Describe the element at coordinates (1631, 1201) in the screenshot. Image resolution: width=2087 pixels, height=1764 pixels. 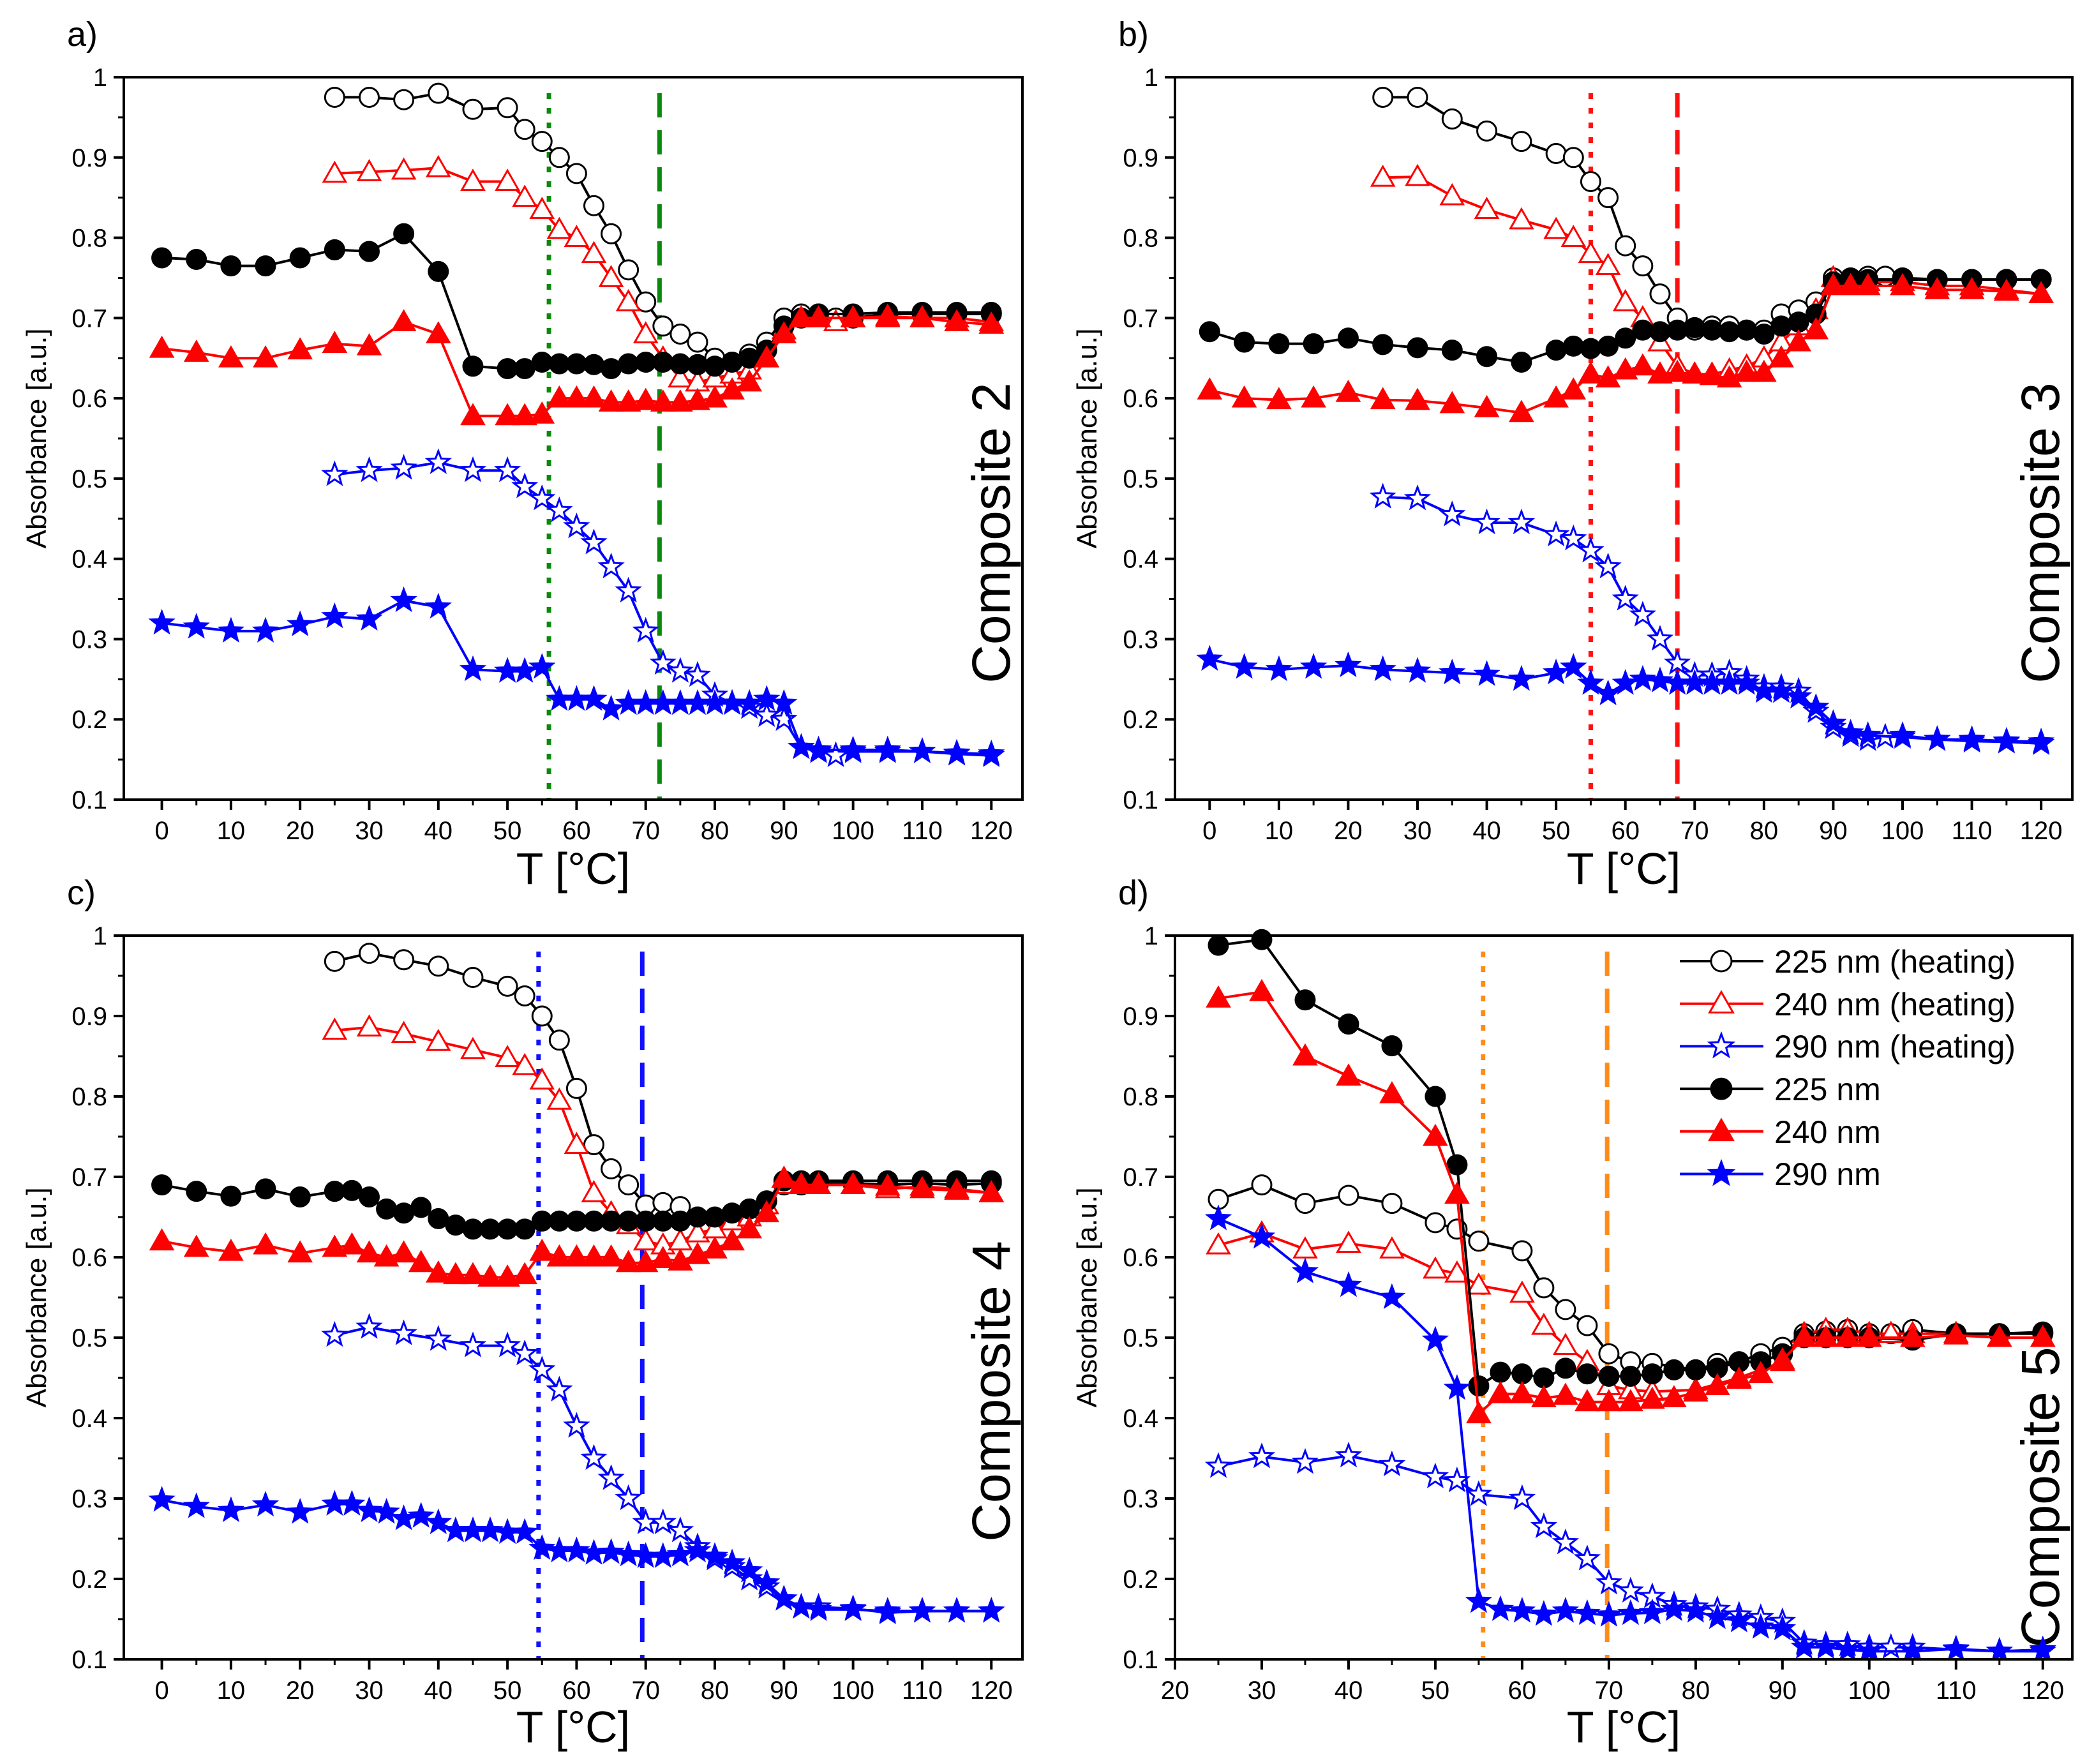
I see `series-240-nm` at that location.